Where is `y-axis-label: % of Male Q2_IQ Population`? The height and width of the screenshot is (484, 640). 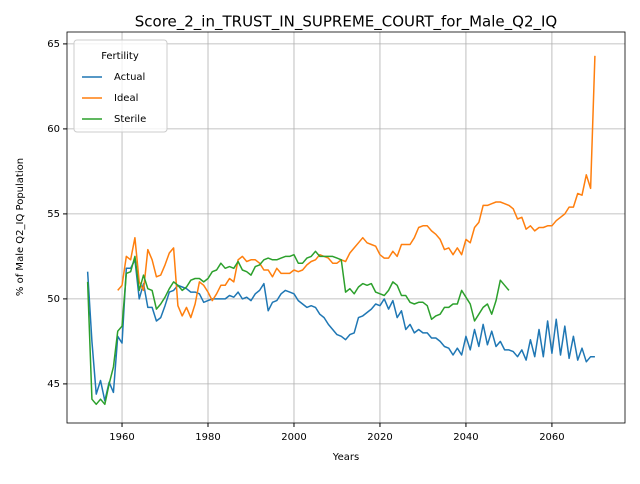 y-axis-label: % of Male Q2_IQ Population is located at coordinates (20, 227).